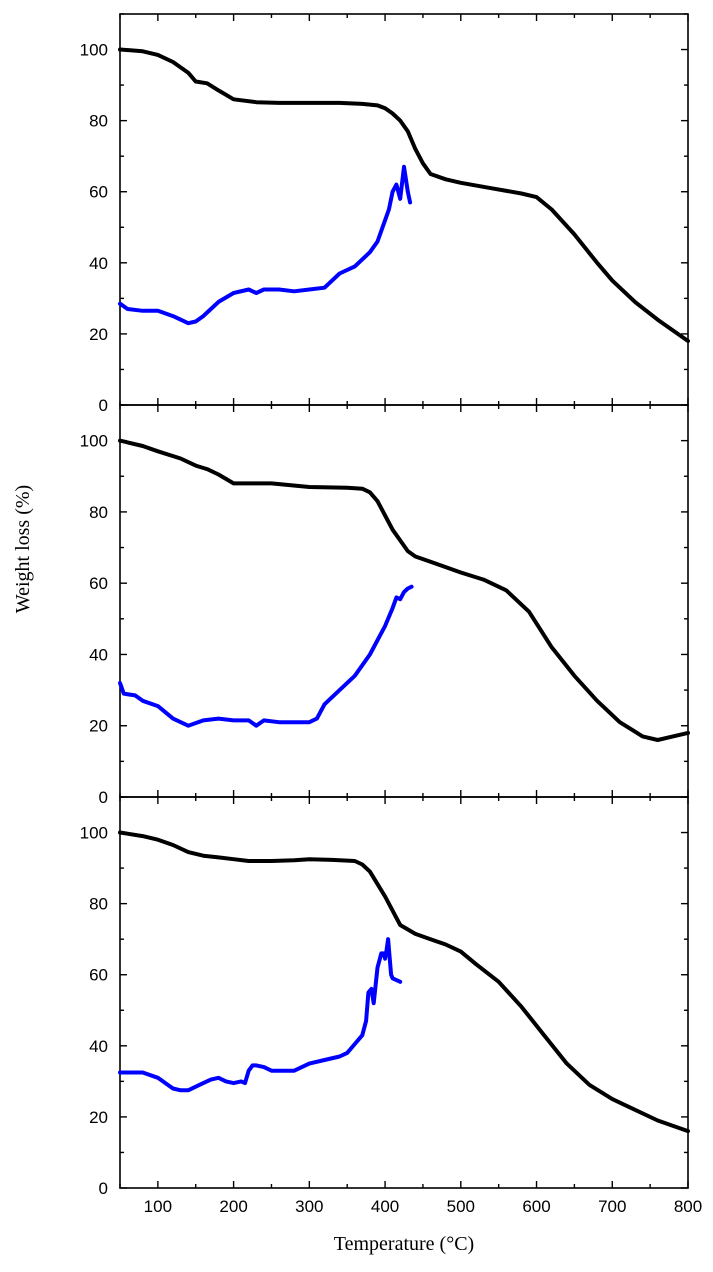 This screenshot has width=713, height=1272. What do you see at coordinates (688, 1206) in the screenshot?
I see `x-tick-label: 800` at bounding box center [688, 1206].